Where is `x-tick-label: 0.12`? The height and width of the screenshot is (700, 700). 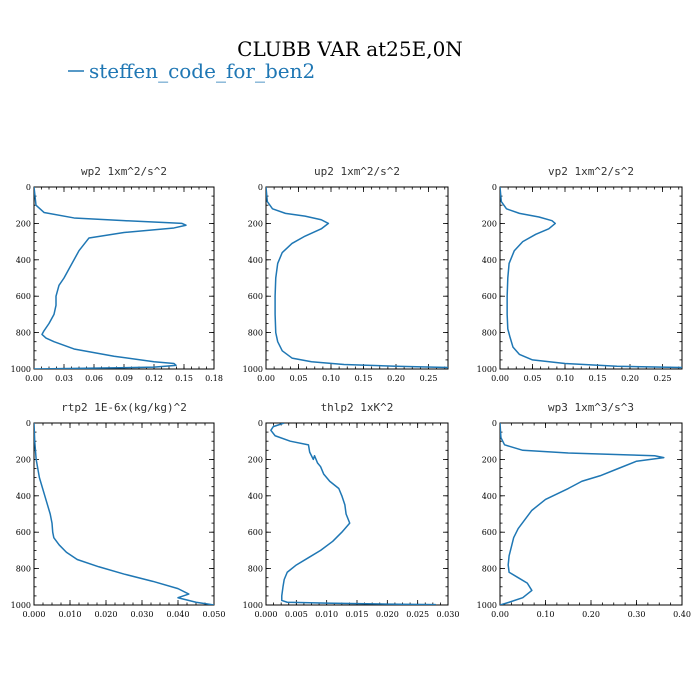 x-tick-label: 0.12 is located at coordinates (154, 378).